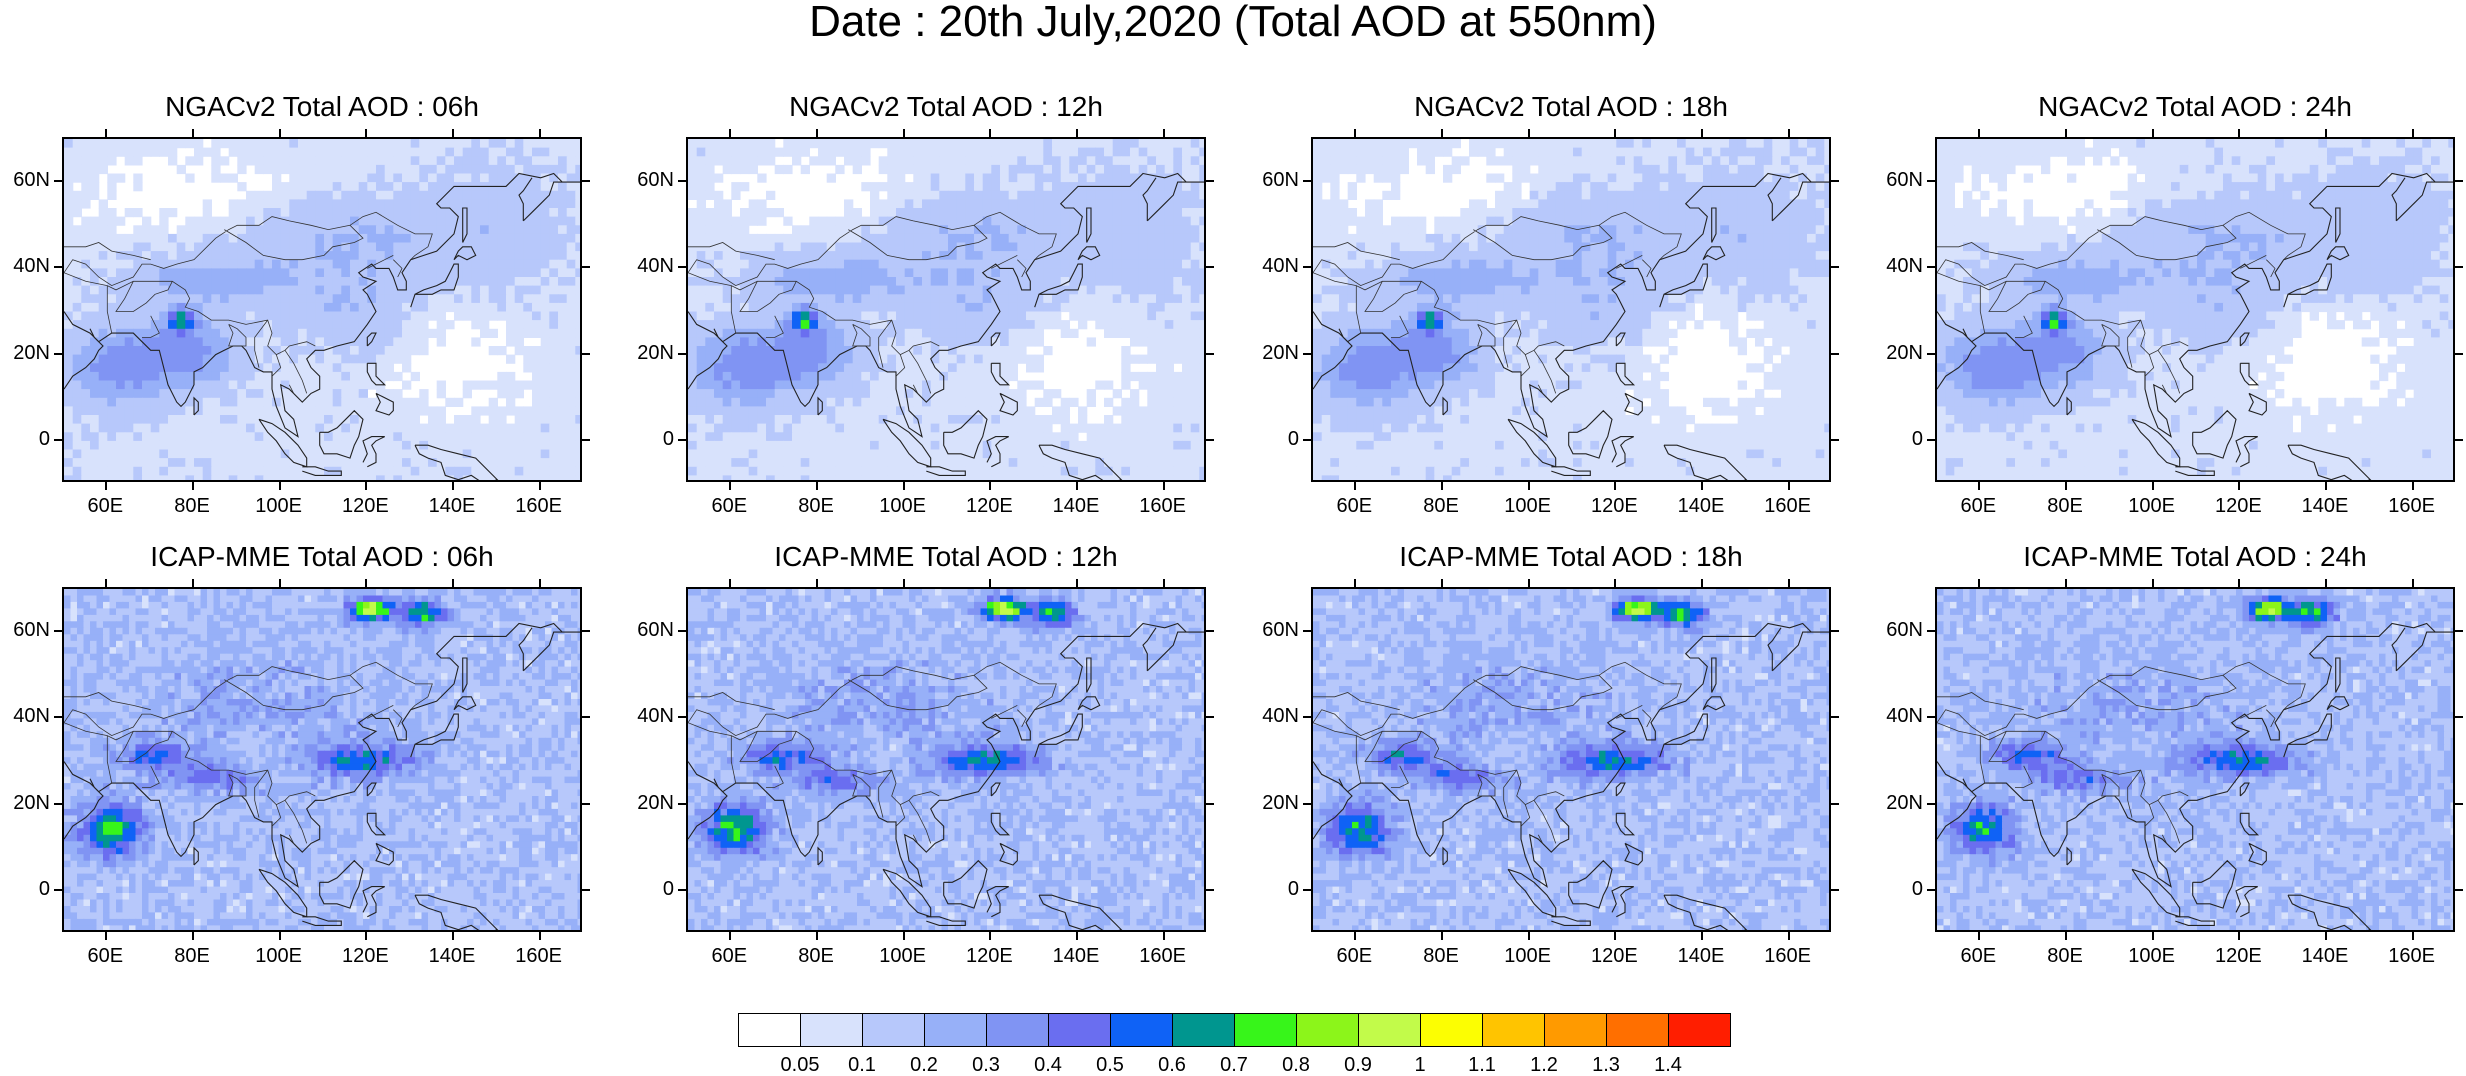  Describe the element at coordinates (1296, 1065) in the screenshot. I see `colorbar-label: 0.8` at that location.